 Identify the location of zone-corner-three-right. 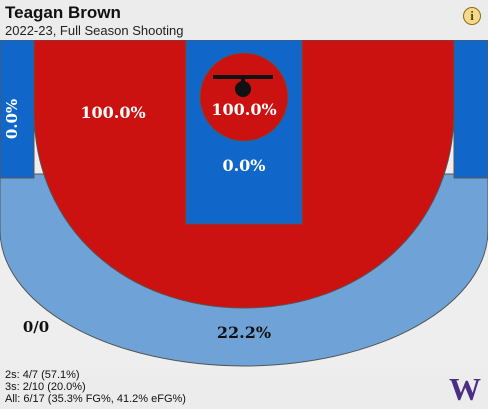
(470, 109).